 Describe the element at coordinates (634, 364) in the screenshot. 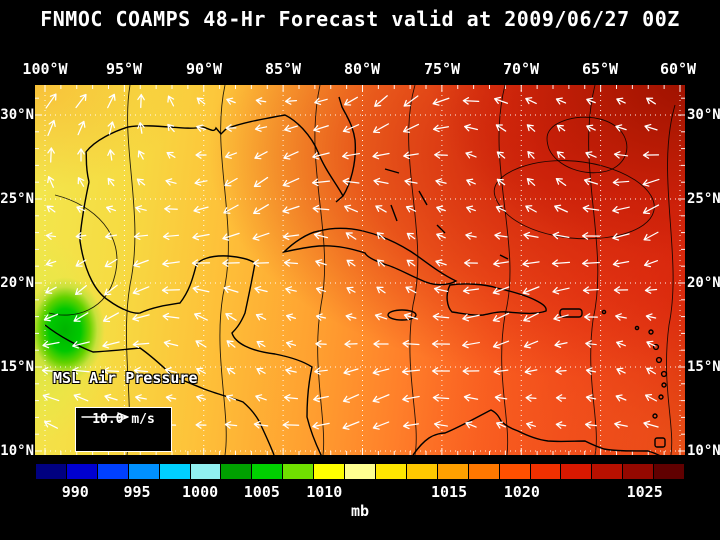

I see `coast-lesser-antilles` at that location.